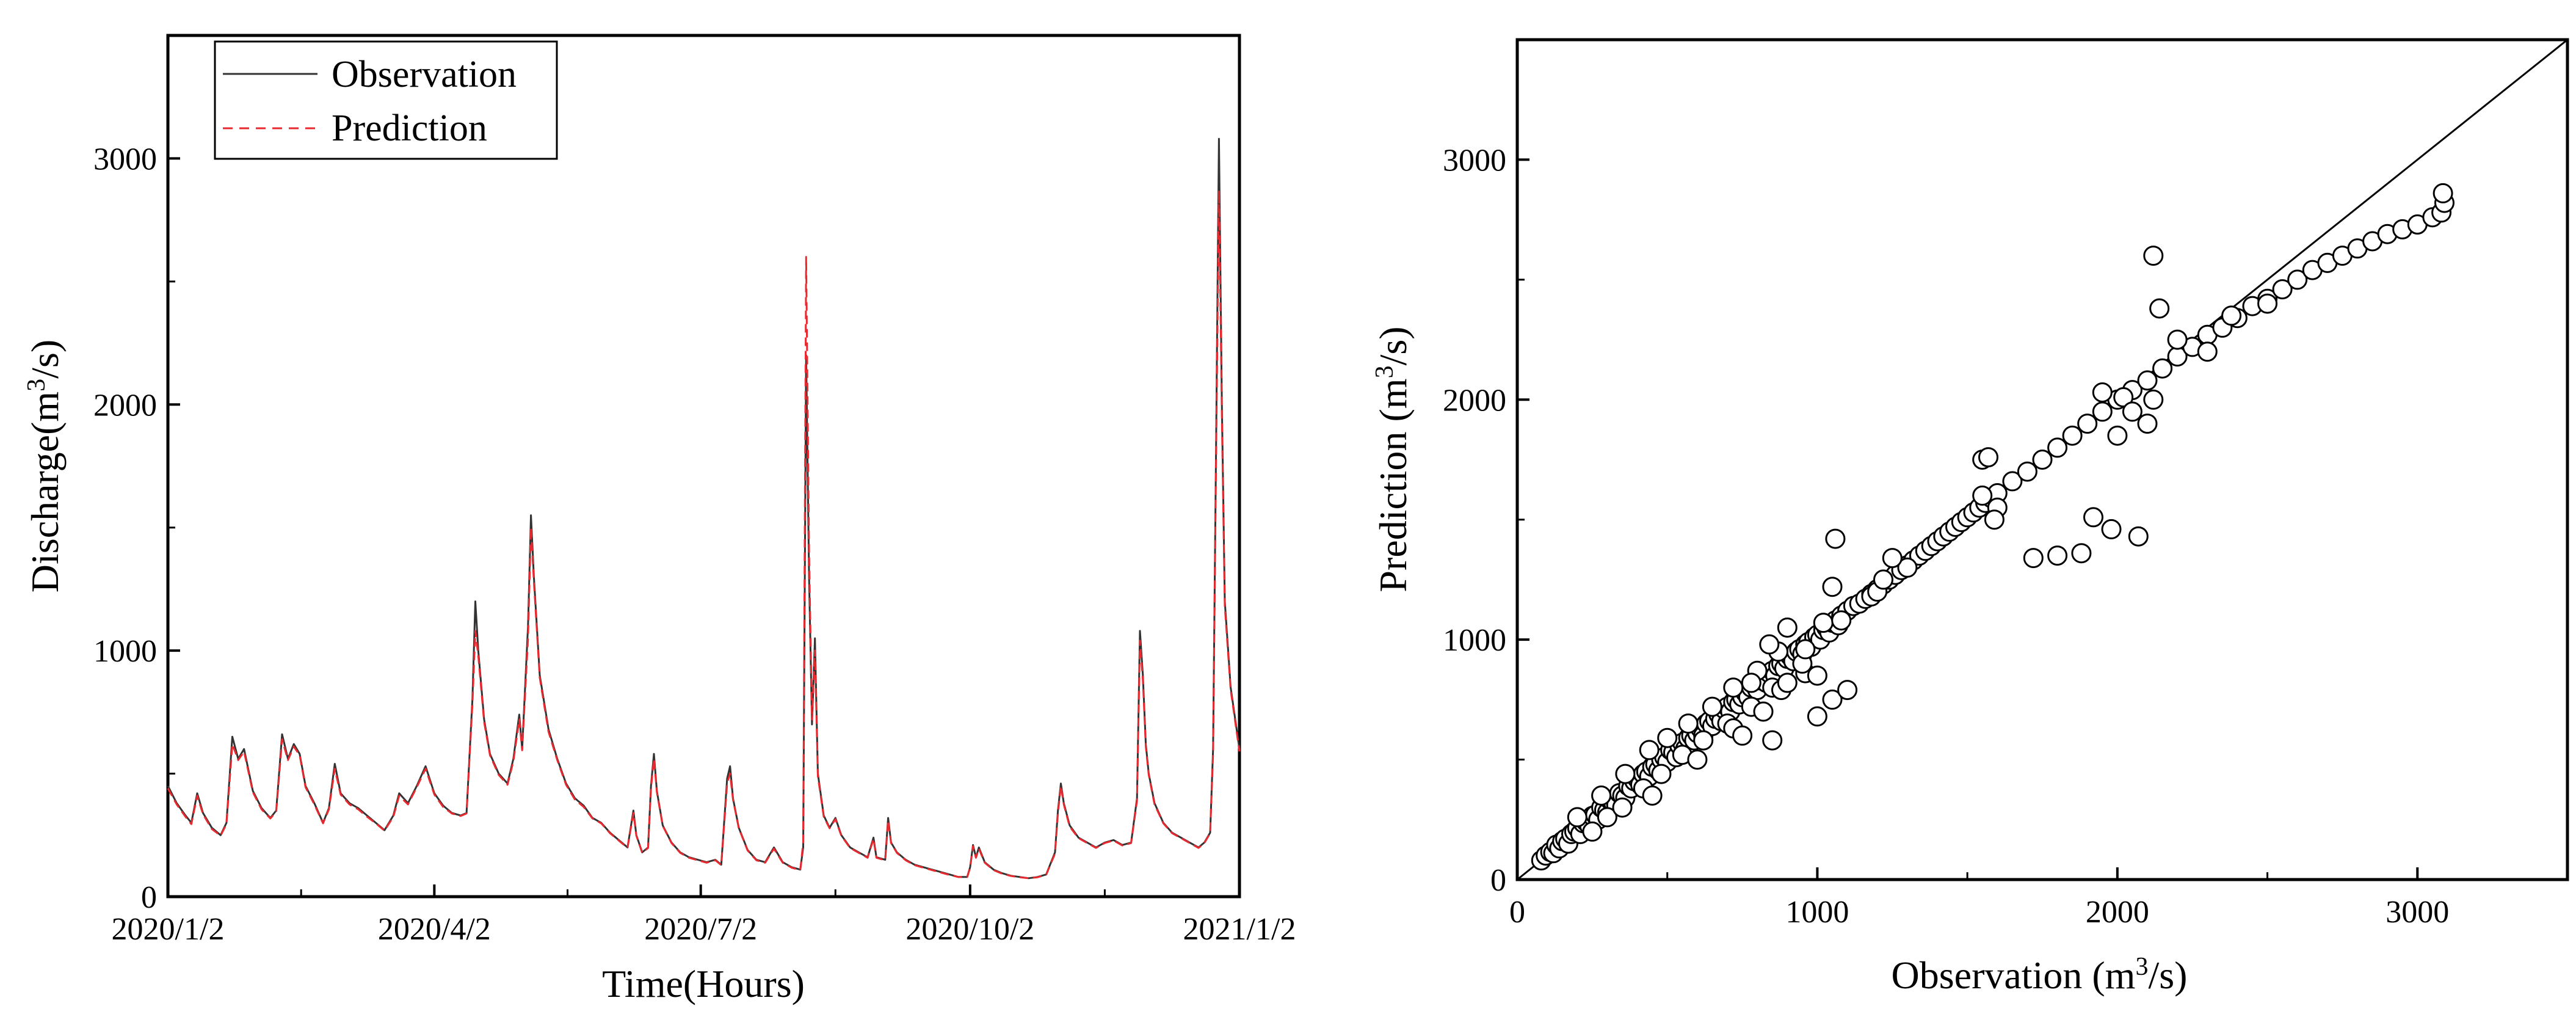 The image size is (2576, 1017). Describe the element at coordinates (1486, 520) in the screenshot. I see `scatter-y-ticks: 0 1000 2000 3000` at that location.